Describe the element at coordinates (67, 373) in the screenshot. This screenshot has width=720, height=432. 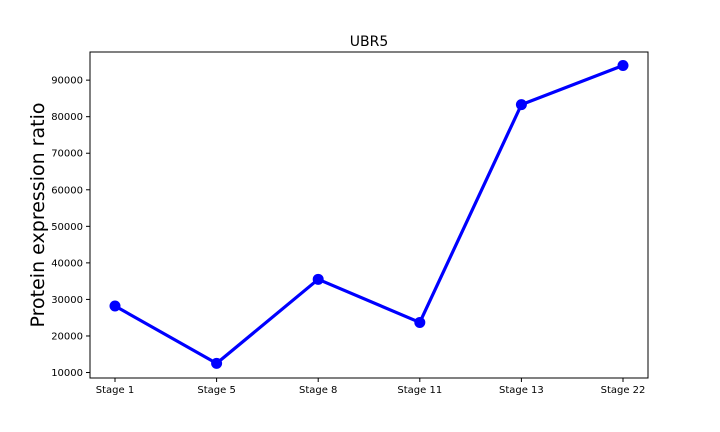
I see `y-tick-label: 10000` at that location.